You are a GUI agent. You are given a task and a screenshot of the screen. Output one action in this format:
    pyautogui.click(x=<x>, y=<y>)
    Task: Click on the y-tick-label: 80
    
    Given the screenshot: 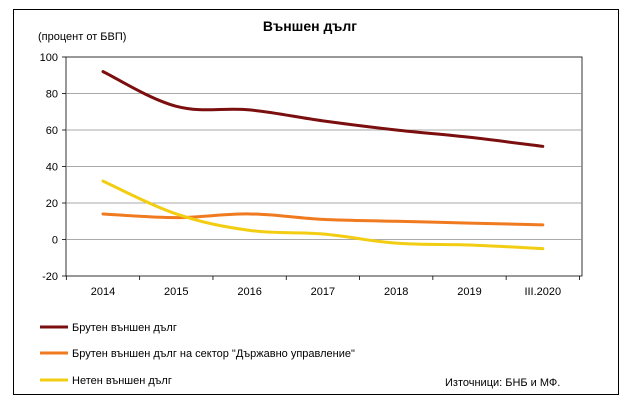 What is the action you would take?
    pyautogui.click(x=52, y=95)
    